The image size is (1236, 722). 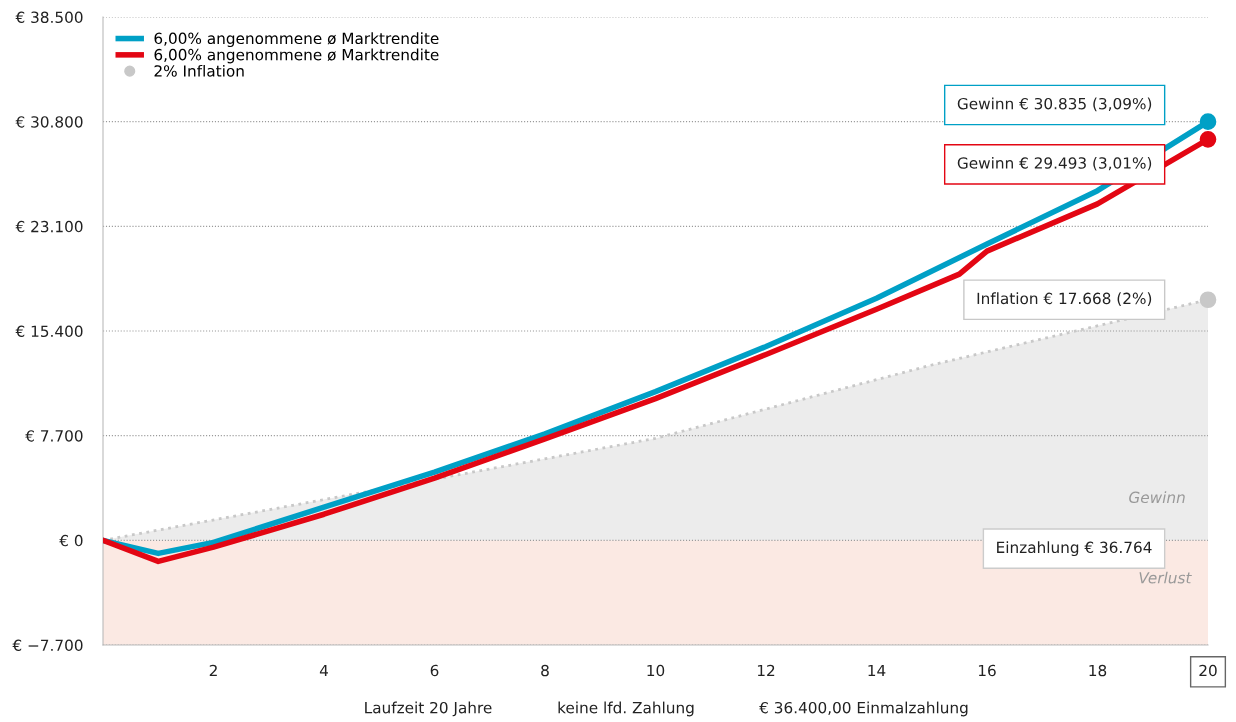 I want to click on y-tick-label: € 38.500, so click(x=49, y=17).